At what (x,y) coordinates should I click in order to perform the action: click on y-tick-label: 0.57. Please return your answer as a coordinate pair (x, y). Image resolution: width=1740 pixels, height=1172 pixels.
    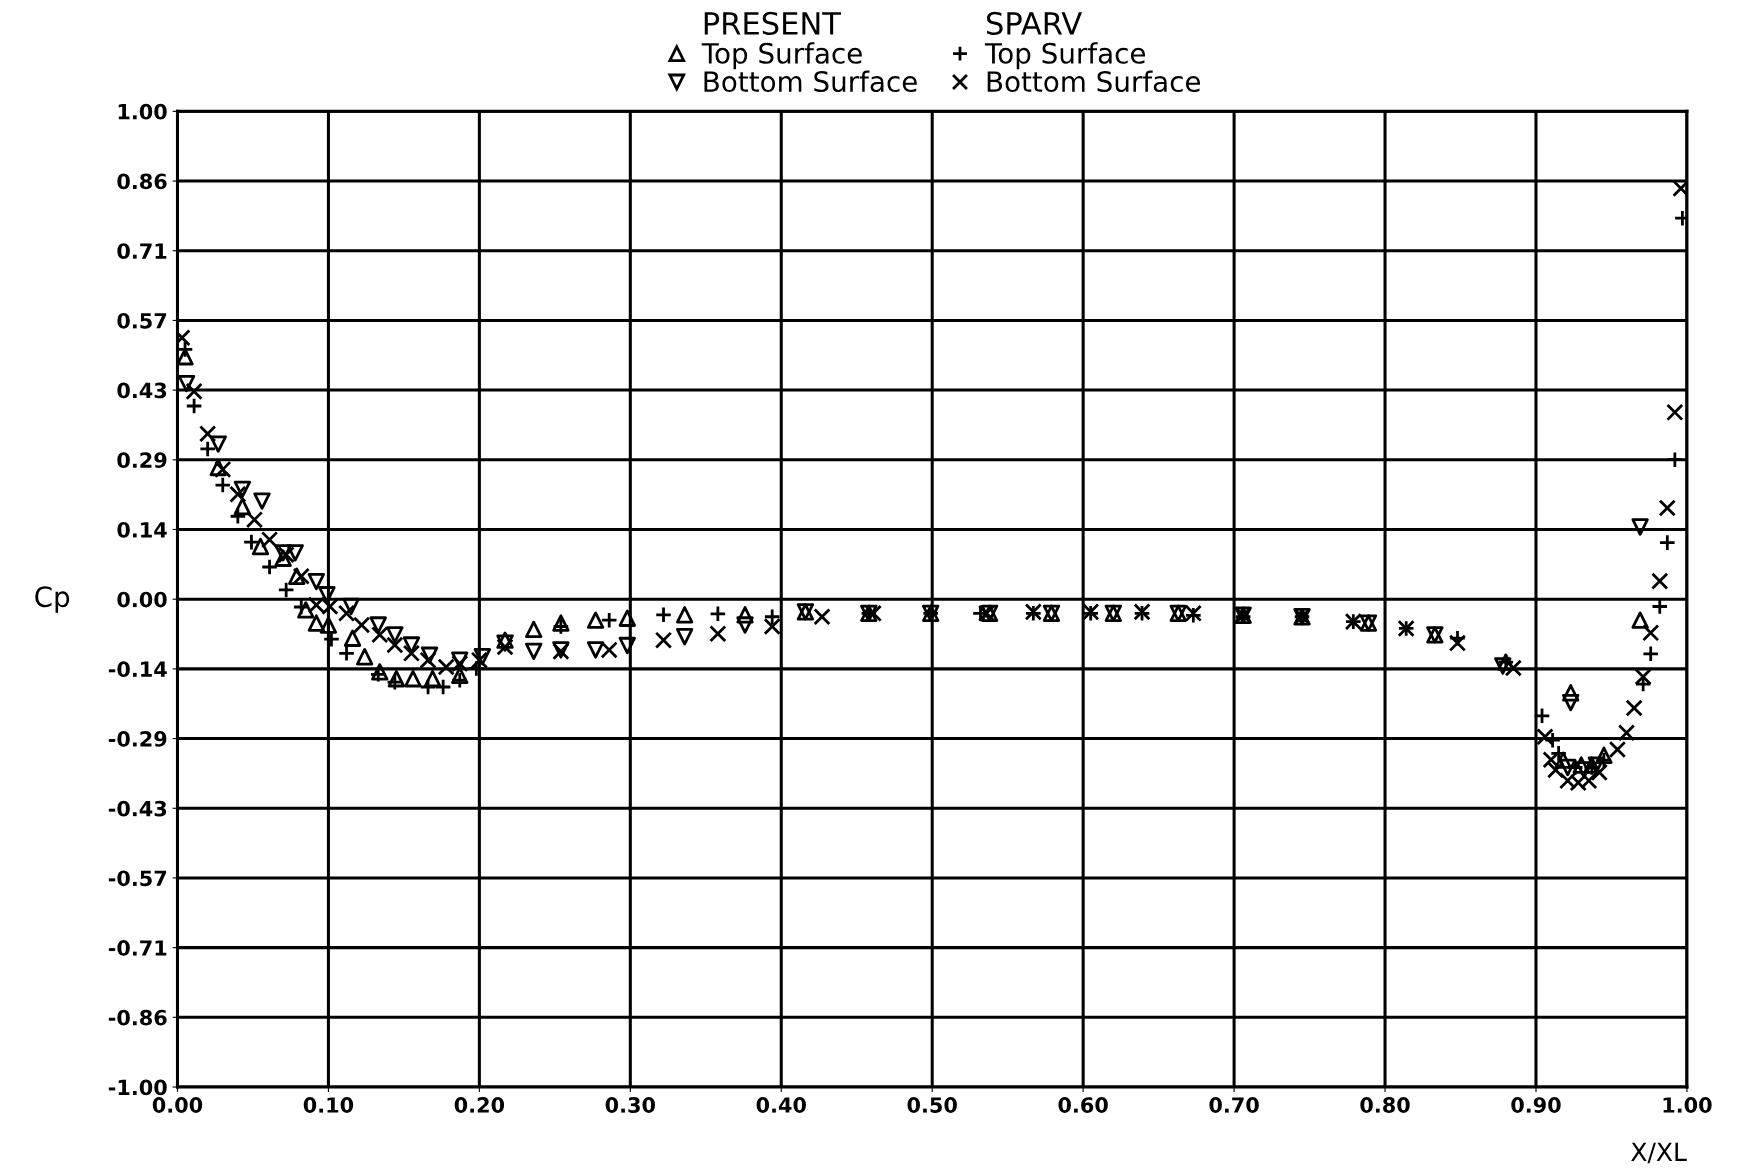
    Looking at the image, I should click on (142, 320).